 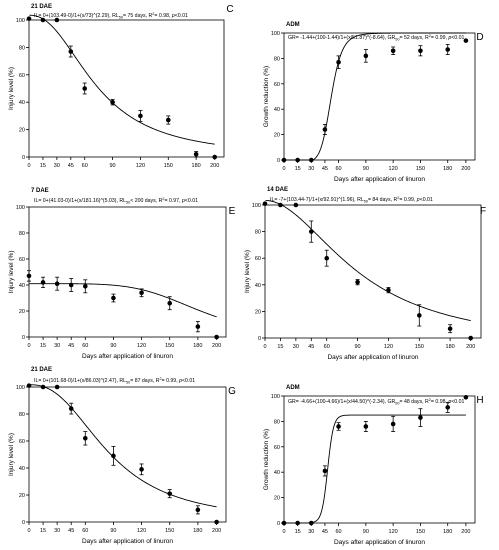 I want to click on panel-condition-label: 7 DAE, so click(x=40, y=191).